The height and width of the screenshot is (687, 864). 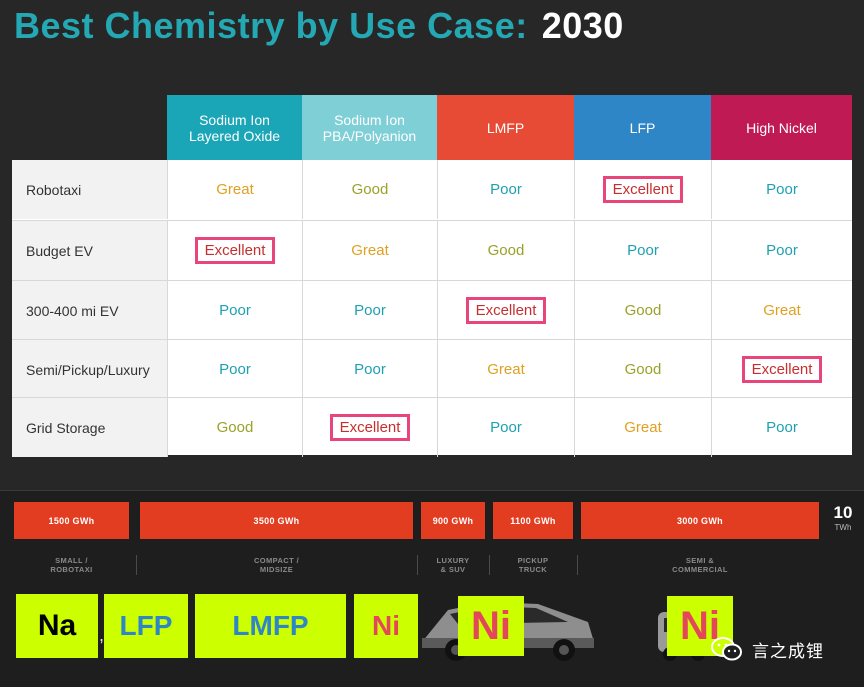 I want to click on segment-label-luxury-suv: LUXURY & SUV, so click(x=453, y=565).